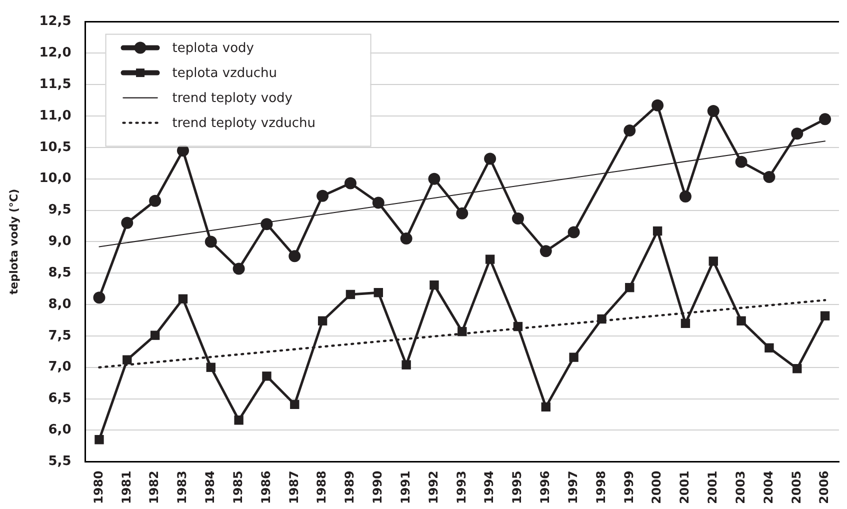 The height and width of the screenshot is (509, 847). Describe the element at coordinates (60, 210) in the screenshot. I see `y-tick-label: 9,5` at that location.